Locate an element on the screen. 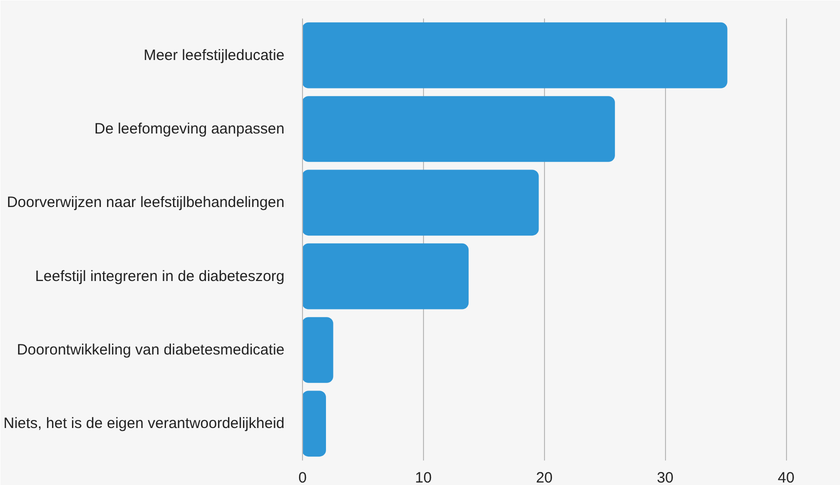  x-tick-label: 30 is located at coordinates (665, 477).